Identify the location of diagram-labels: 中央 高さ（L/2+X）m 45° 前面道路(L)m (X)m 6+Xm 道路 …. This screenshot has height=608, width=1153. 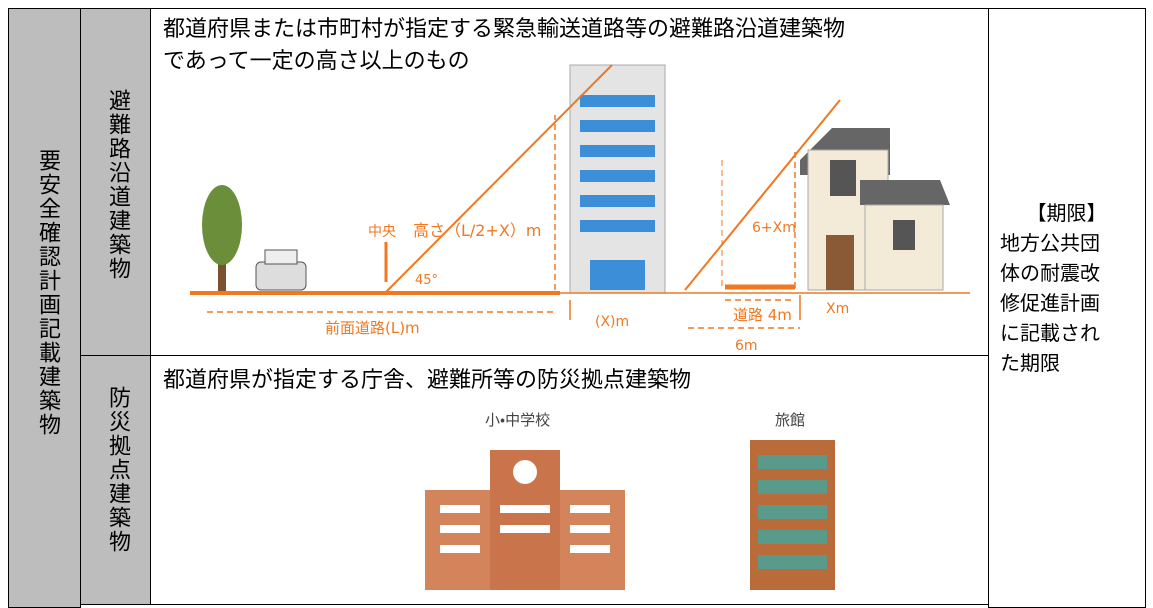
(587, 287).